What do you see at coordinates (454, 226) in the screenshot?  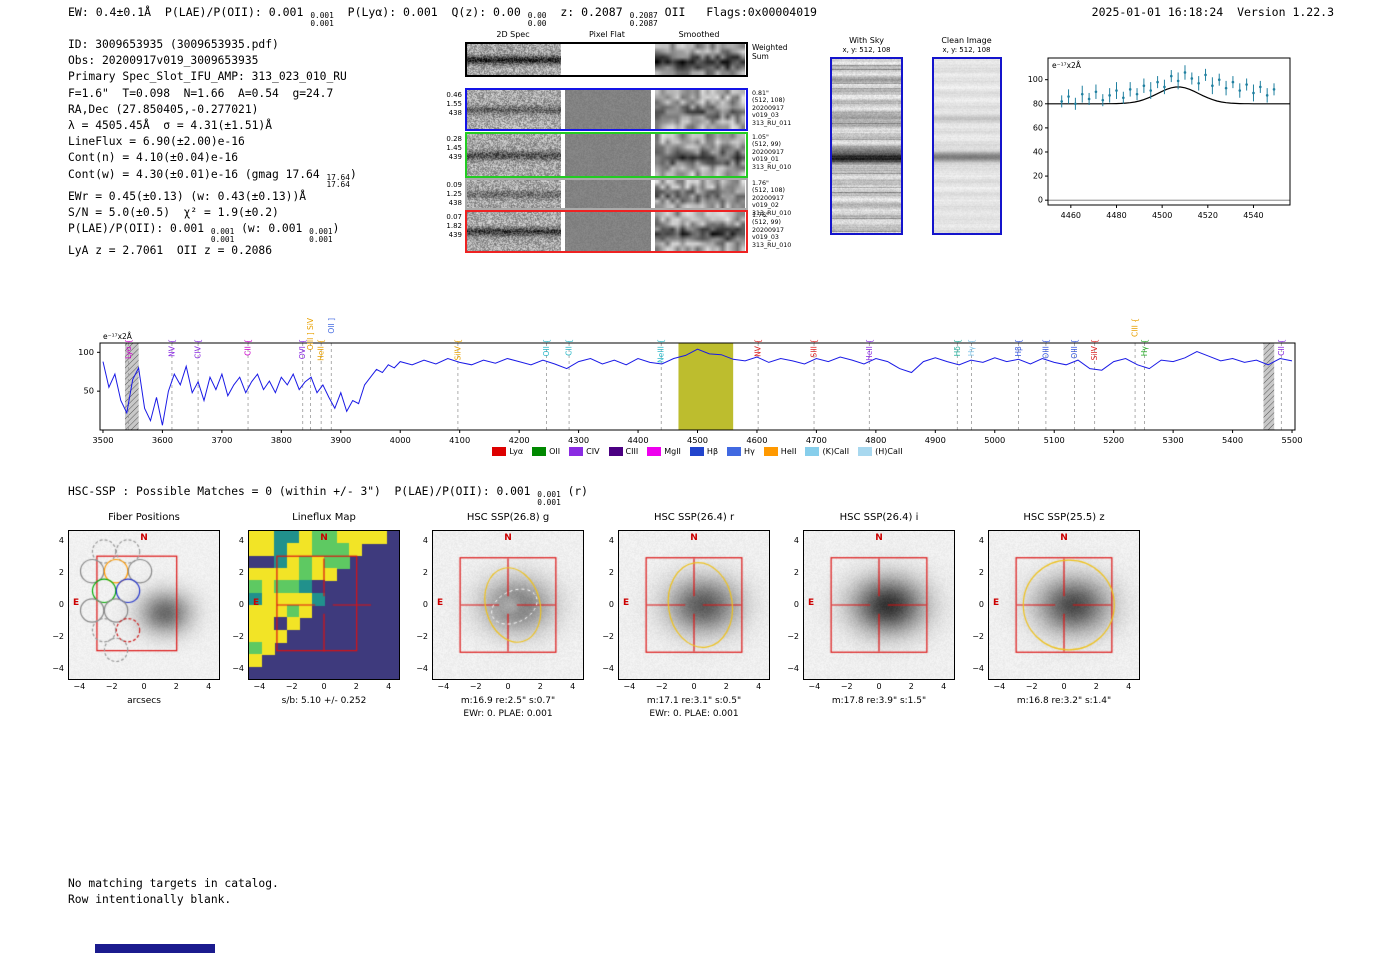 I see `left-label-line: 1.82` at bounding box center [454, 226].